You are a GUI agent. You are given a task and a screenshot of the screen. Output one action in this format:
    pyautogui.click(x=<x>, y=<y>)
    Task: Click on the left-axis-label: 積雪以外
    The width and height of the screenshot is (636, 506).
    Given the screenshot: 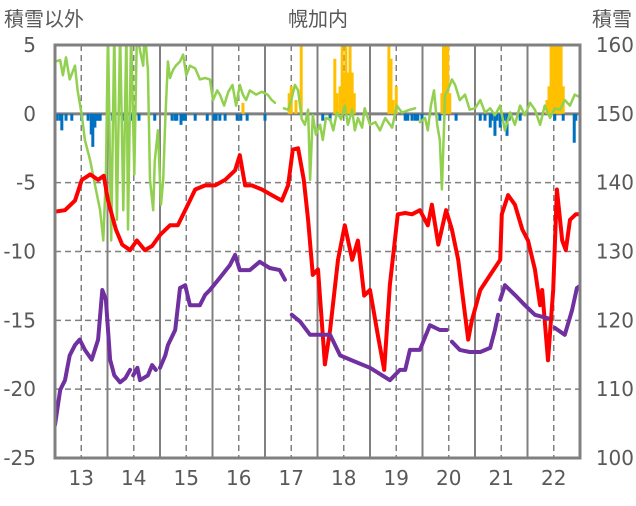 What is the action you would take?
    pyautogui.click(x=44, y=19)
    